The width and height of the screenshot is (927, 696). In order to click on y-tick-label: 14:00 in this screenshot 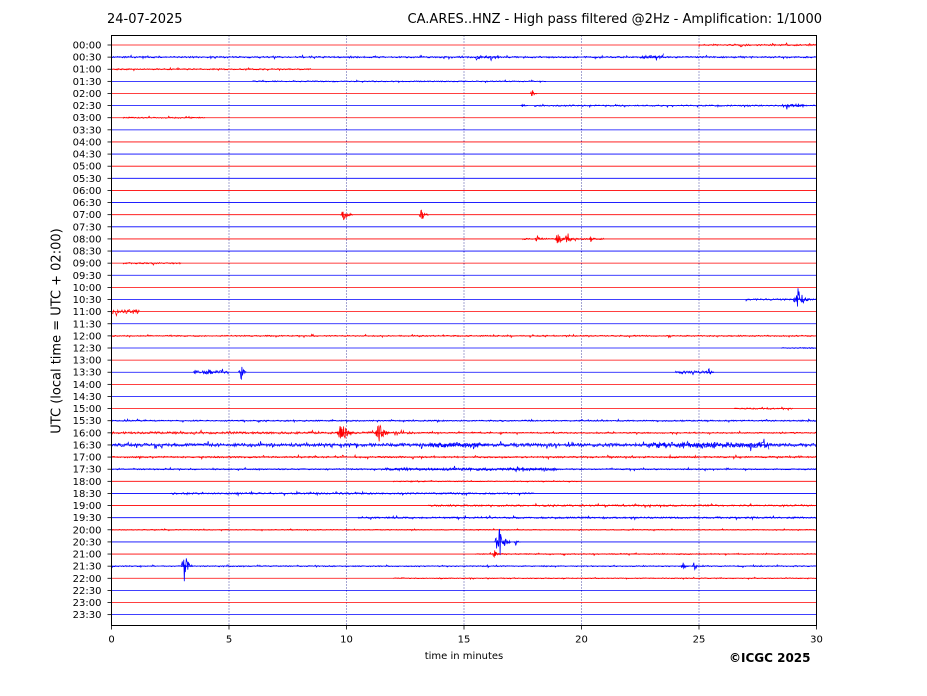, I will do `click(87, 385)`.